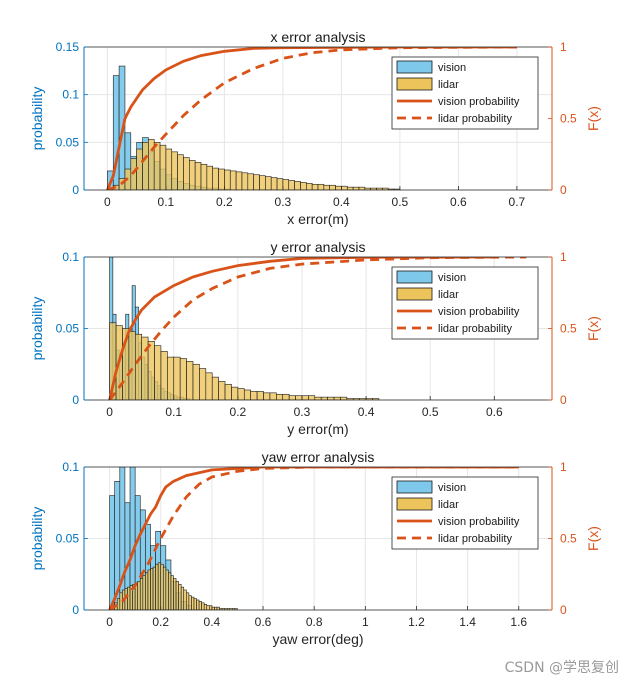 This screenshot has width=631, height=685. What do you see at coordinates (475, 329) in the screenshot?
I see `legend-label: lidar probability` at bounding box center [475, 329].